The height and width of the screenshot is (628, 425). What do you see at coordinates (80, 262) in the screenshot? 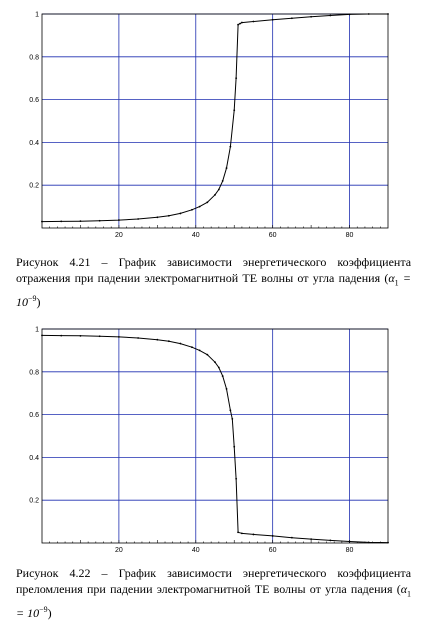
I see `caption-number: 4.21` at bounding box center [80, 262].